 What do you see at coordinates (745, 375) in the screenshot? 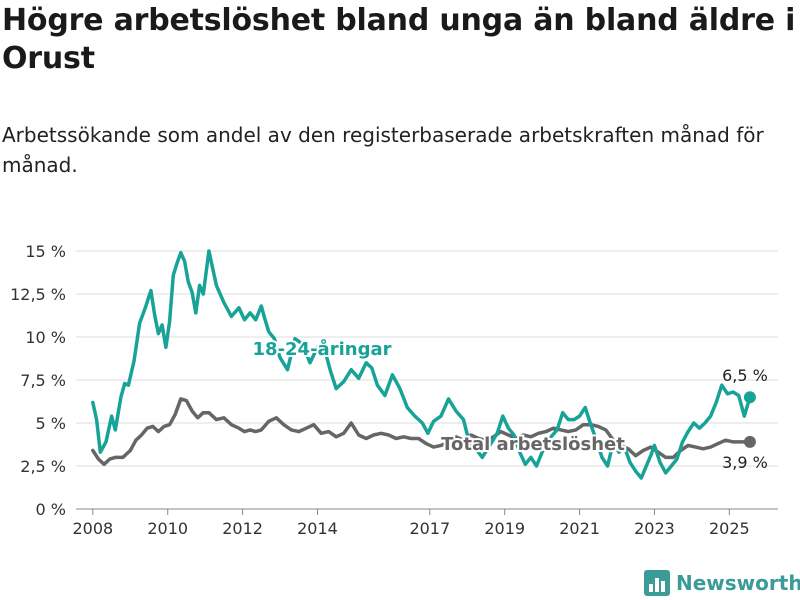
I see `end-value-label: 6,5 %` at bounding box center [745, 375].